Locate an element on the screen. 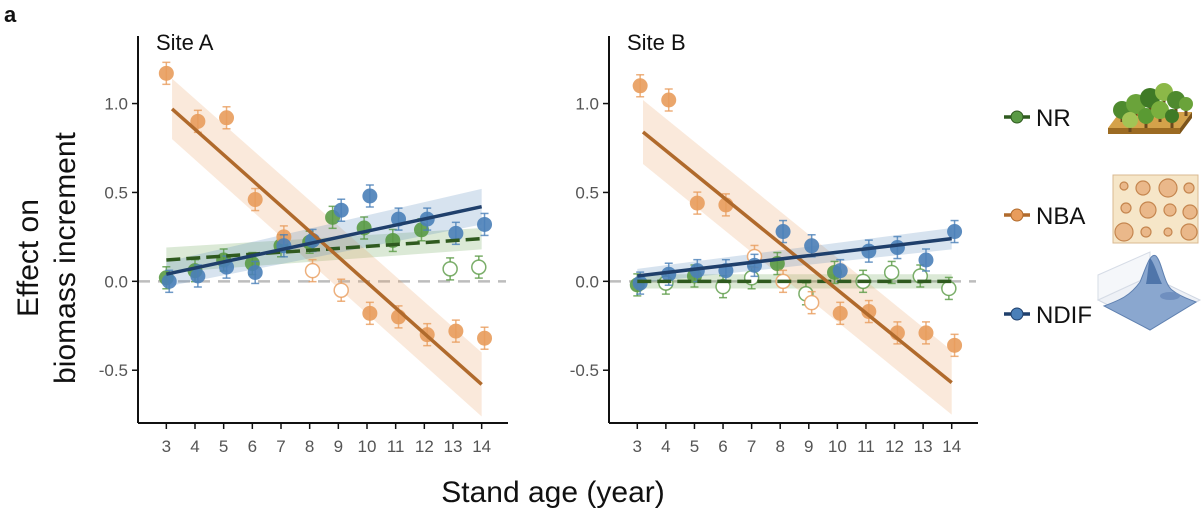 The height and width of the screenshot is (515, 1203). legend-label: NDIF is located at coordinates (1064, 315).